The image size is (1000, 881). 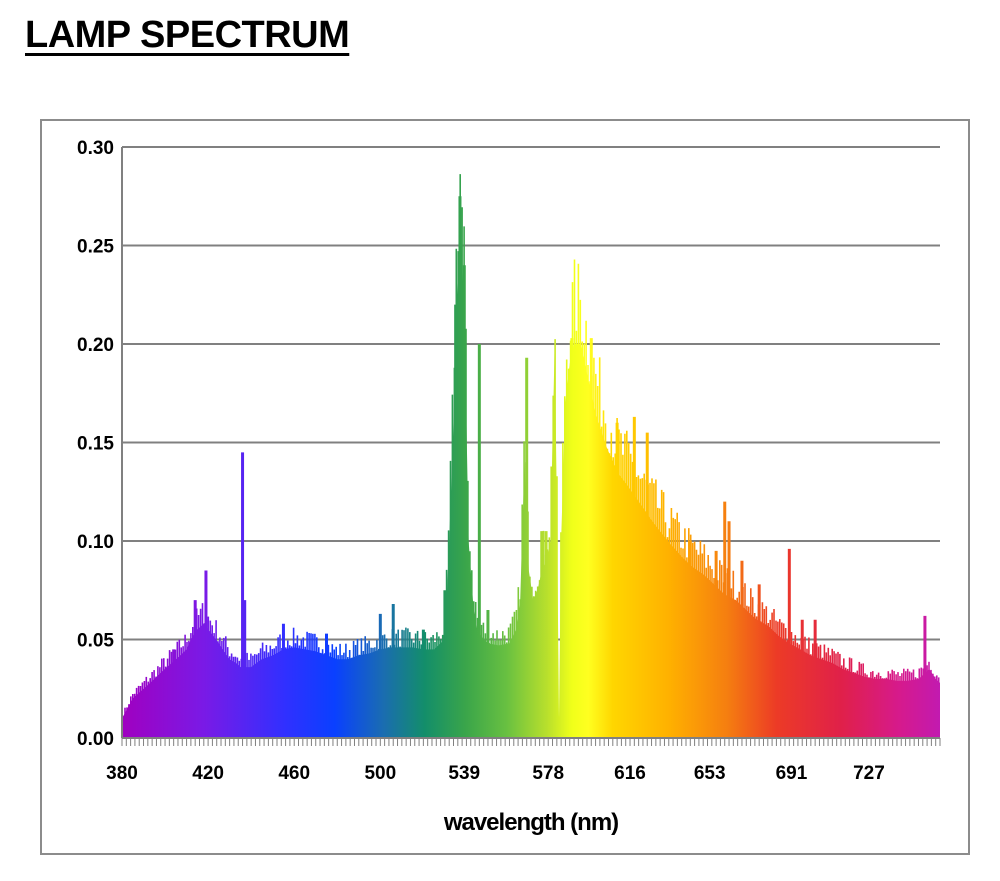 I want to click on y-tick-label: 0.15, so click(x=95, y=444).